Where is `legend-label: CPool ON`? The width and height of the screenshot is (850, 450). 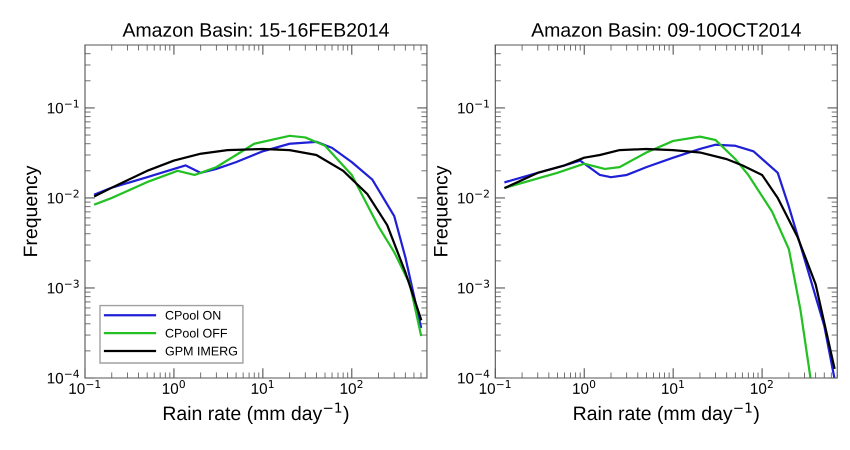 legend-label: CPool ON is located at coordinates (193, 315).